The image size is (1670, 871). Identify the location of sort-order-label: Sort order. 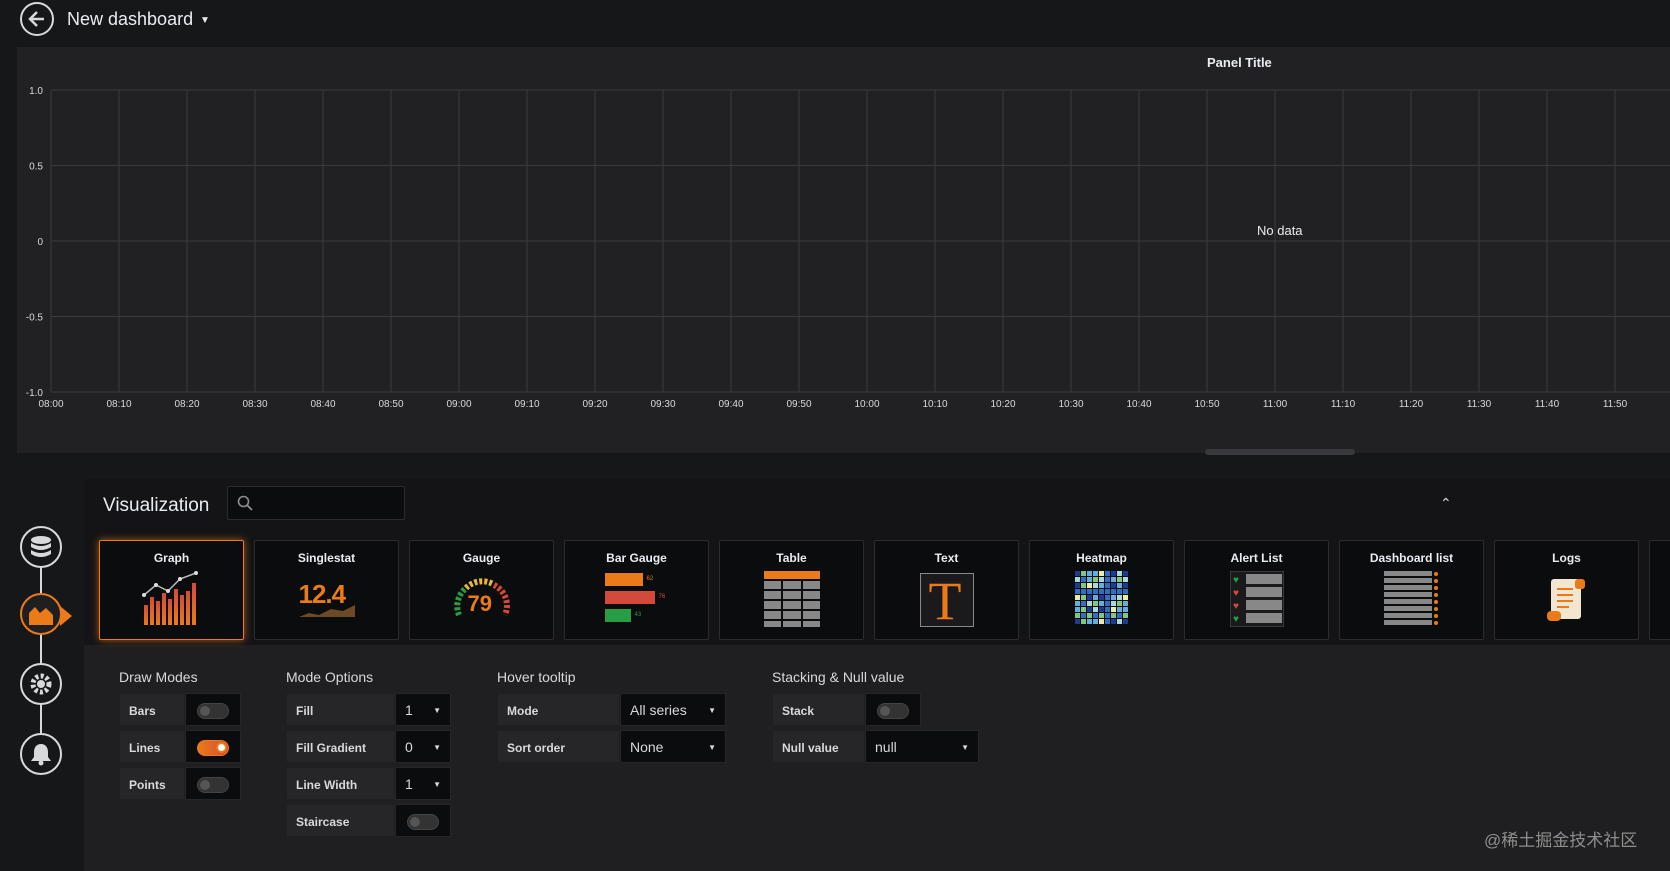
(558, 746).